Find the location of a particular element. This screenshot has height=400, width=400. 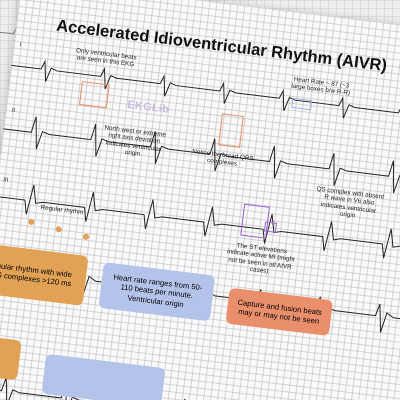

lead-label-2: II is located at coordinates (13, 111).